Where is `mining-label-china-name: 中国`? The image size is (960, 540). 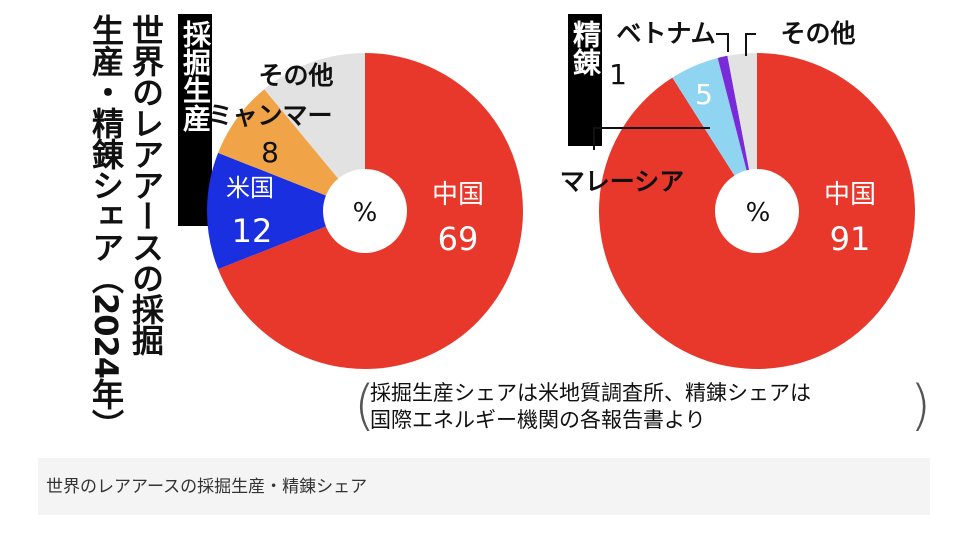 mining-label-china-name: 中国 is located at coordinates (458, 195).